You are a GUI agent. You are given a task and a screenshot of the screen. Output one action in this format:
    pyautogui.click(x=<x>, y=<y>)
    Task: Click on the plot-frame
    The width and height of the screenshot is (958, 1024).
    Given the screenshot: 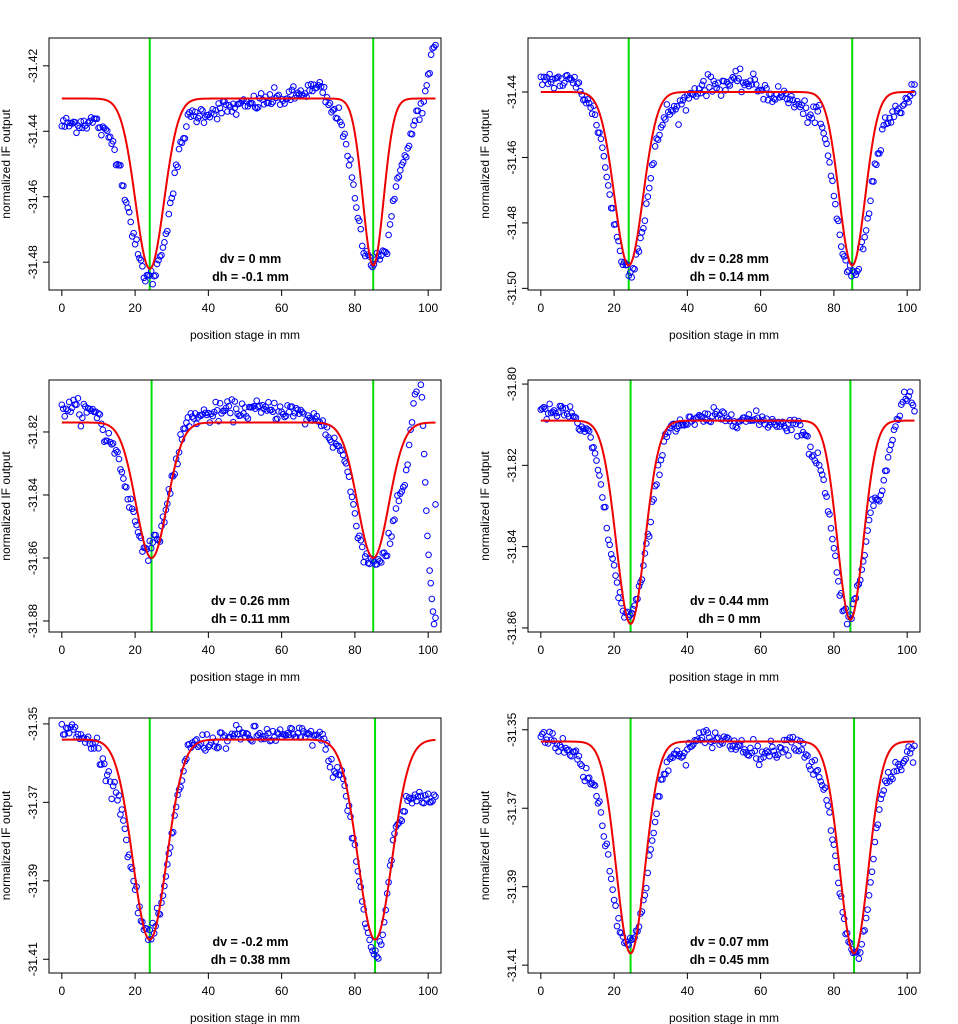 What is the action you would take?
    pyautogui.click(x=245, y=506)
    